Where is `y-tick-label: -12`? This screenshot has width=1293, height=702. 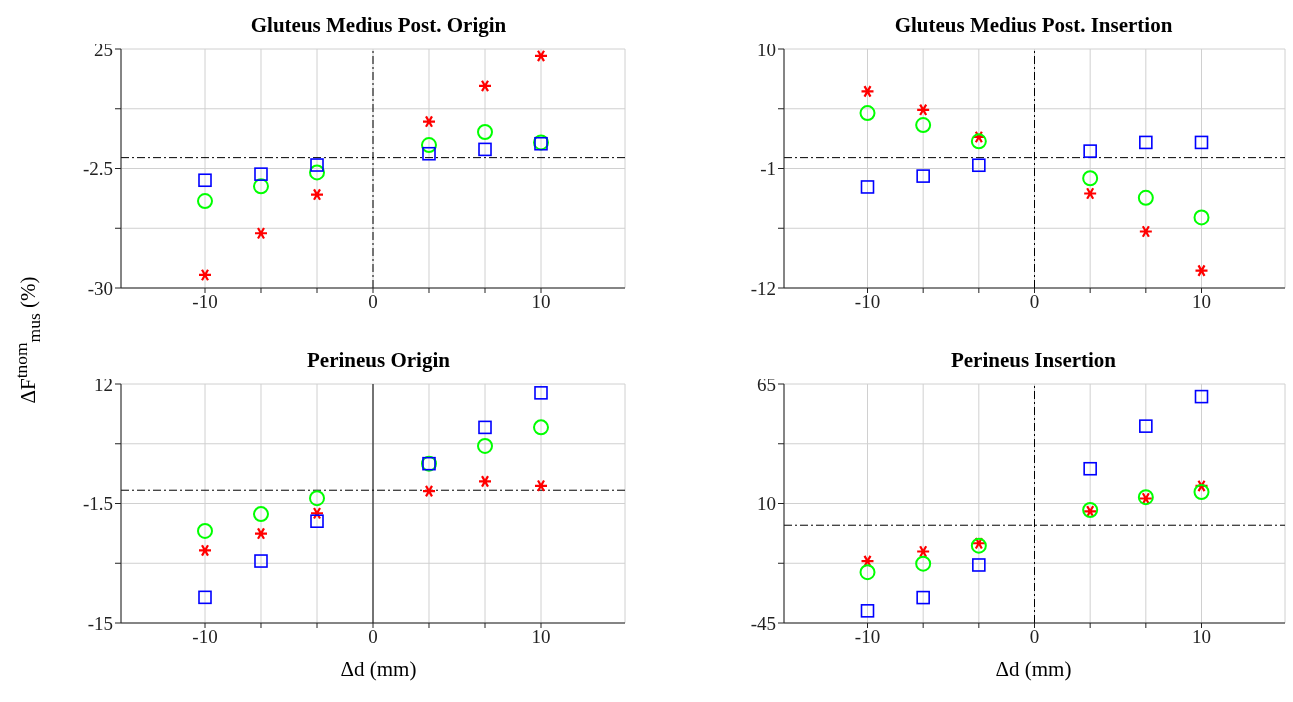 y-tick-label: -12 is located at coordinates (763, 288).